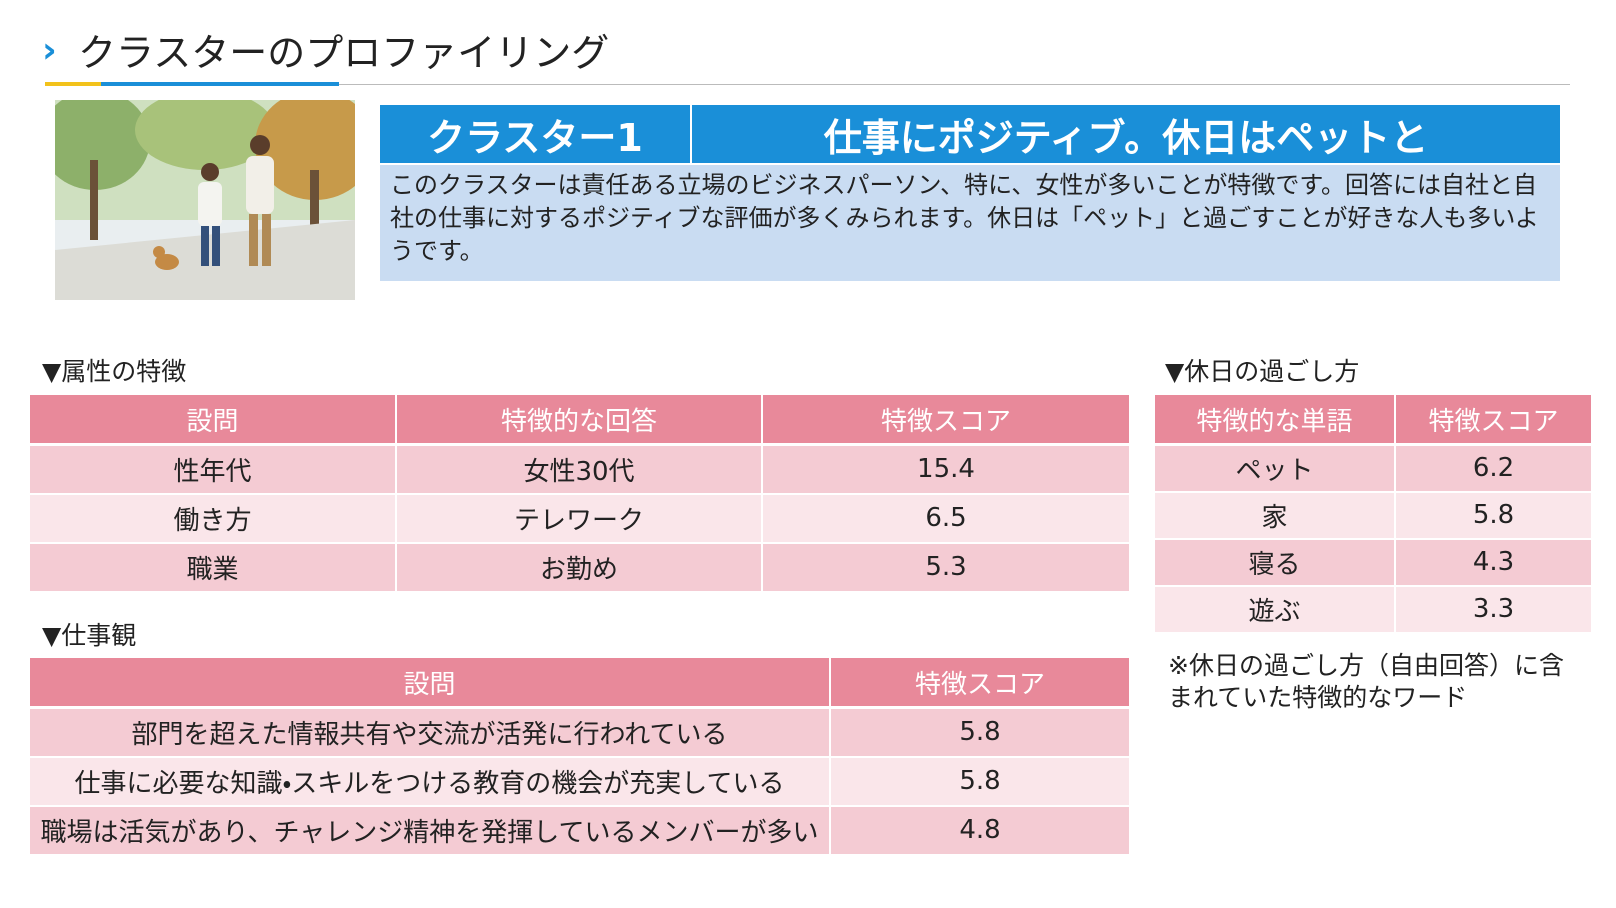 The image size is (1616, 908). I want to click on table-cell: 遊ぶ, so click(1275, 609).